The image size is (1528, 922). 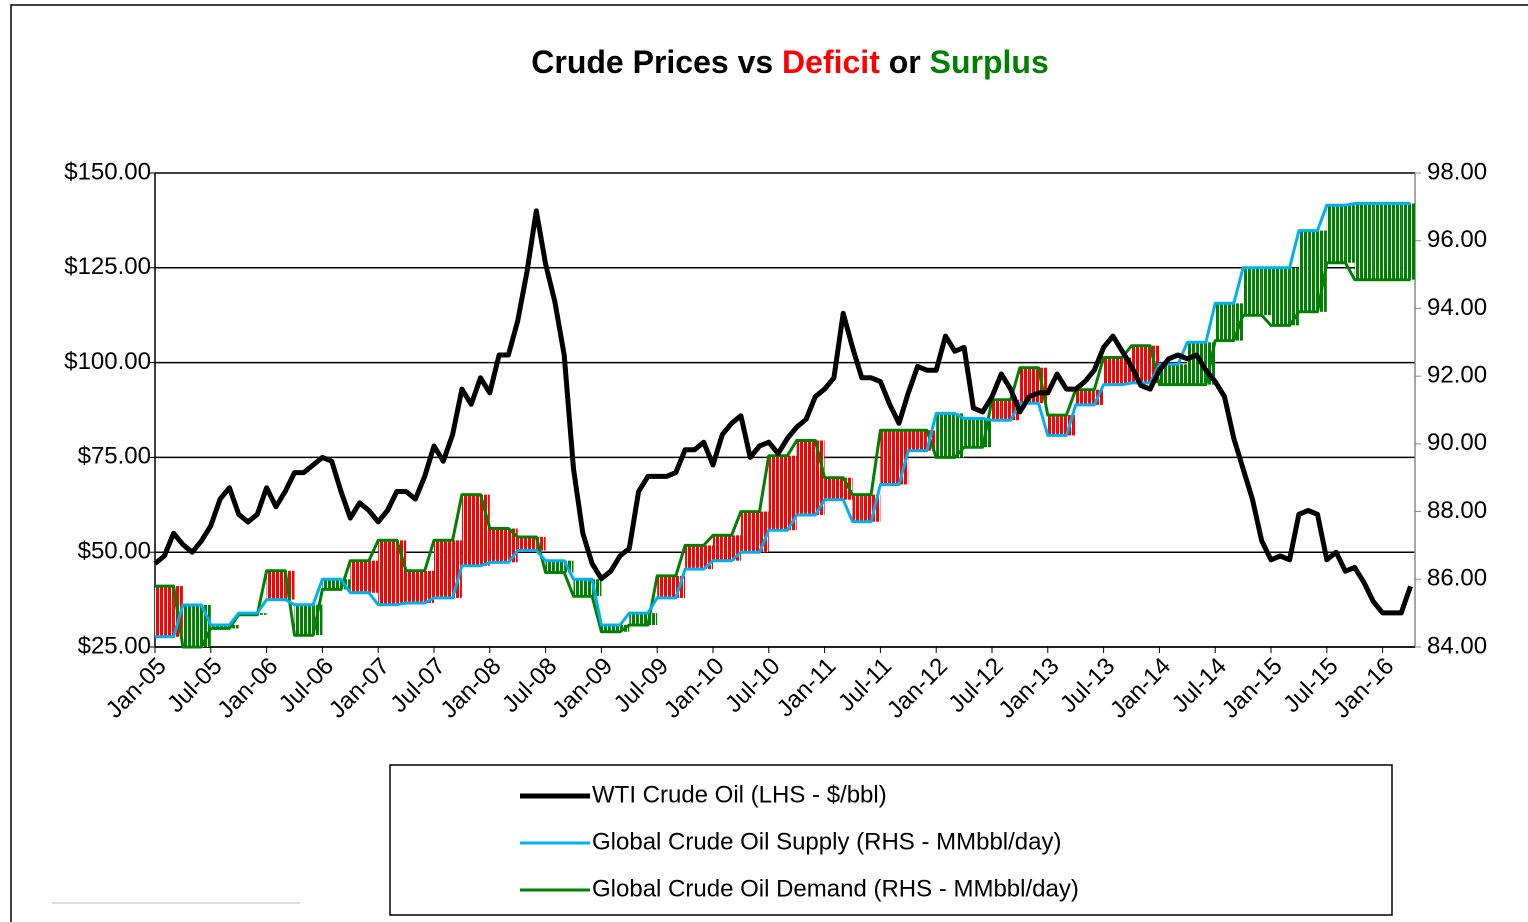 What do you see at coordinates (114, 645) in the screenshot?
I see `y-tick-label: $25.00` at bounding box center [114, 645].